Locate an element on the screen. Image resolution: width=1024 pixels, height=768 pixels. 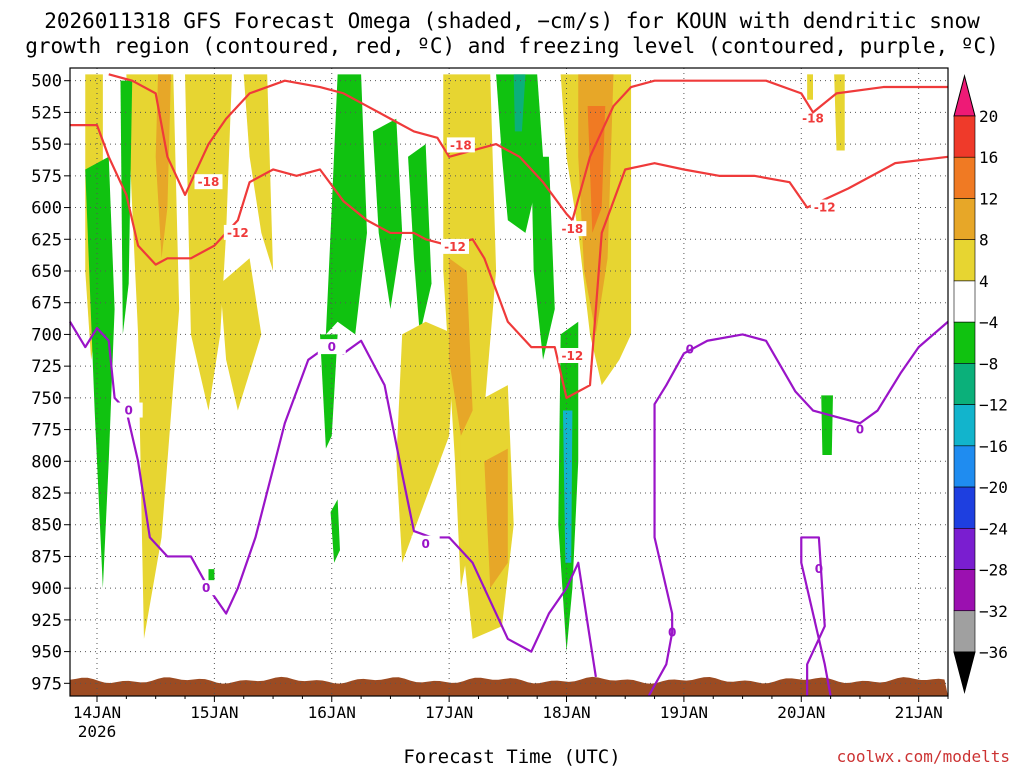
ground-fill is located at coordinates (509, 686).